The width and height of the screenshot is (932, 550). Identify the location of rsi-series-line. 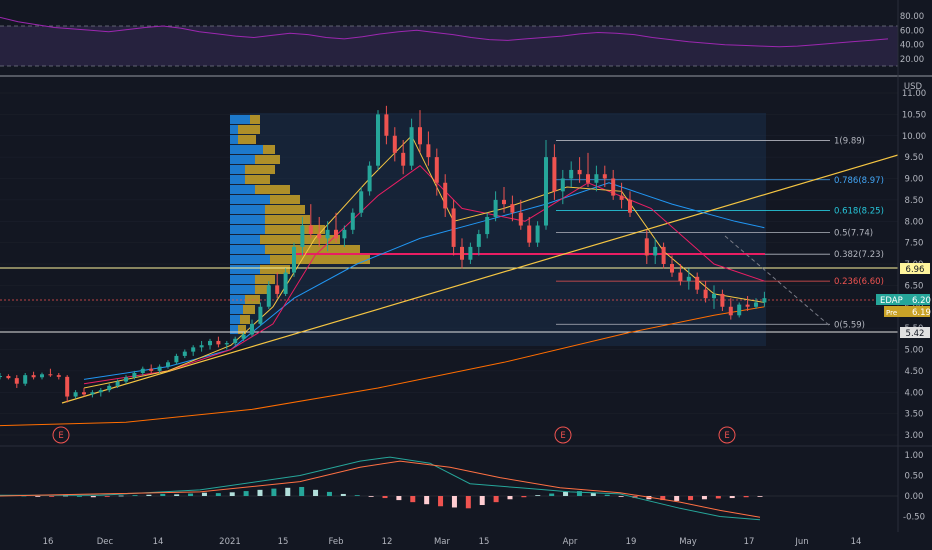
(444, 32).